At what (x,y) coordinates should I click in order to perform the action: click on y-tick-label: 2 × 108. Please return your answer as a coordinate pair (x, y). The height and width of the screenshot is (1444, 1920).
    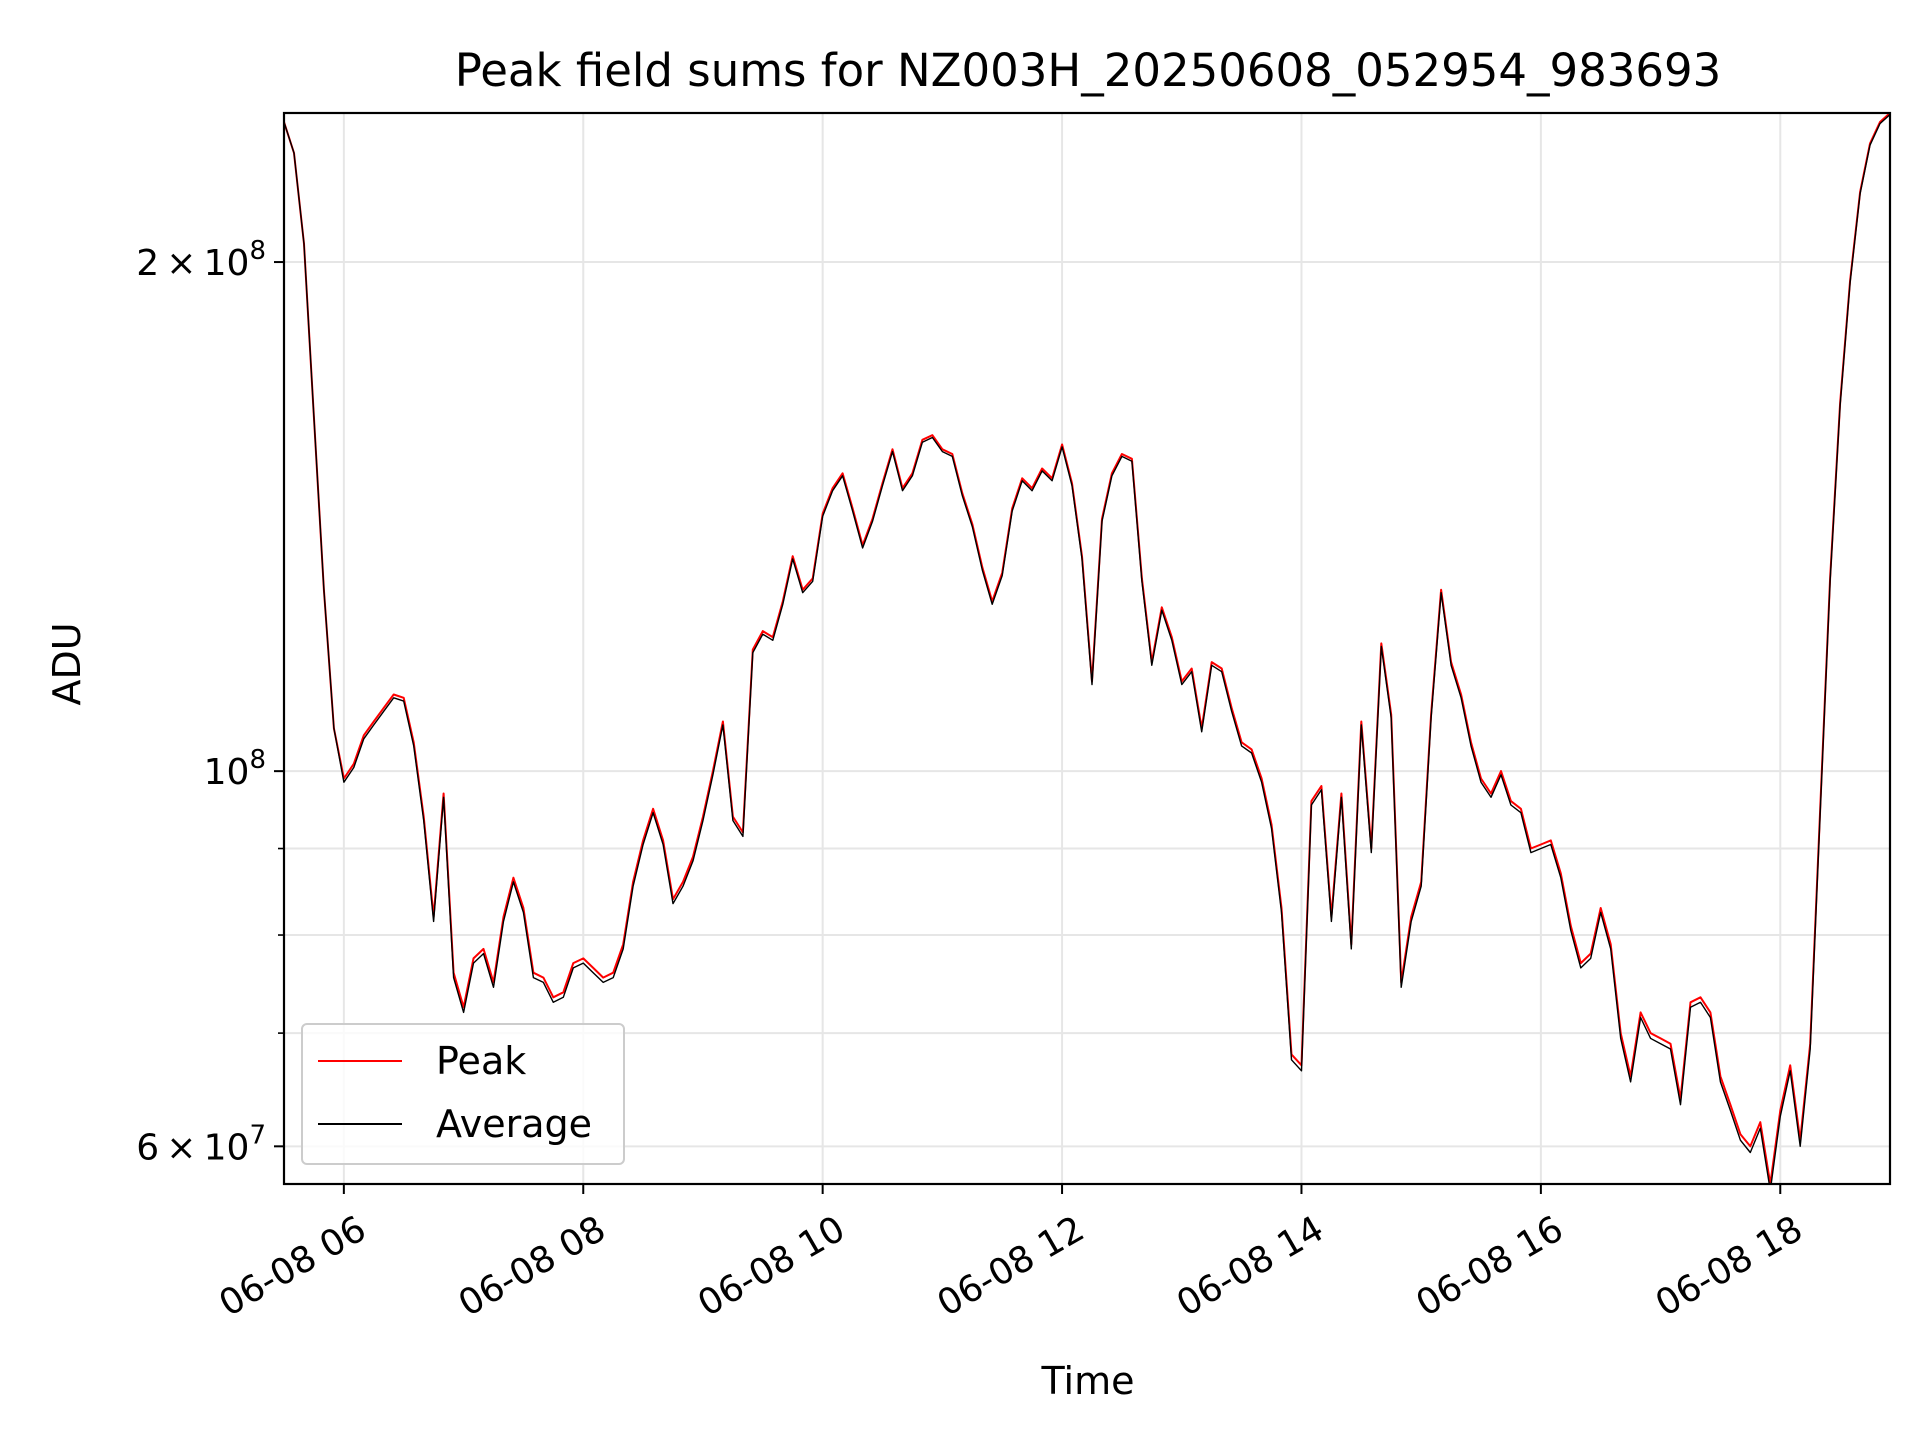
    Looking at the image, I should click on (201, 260).